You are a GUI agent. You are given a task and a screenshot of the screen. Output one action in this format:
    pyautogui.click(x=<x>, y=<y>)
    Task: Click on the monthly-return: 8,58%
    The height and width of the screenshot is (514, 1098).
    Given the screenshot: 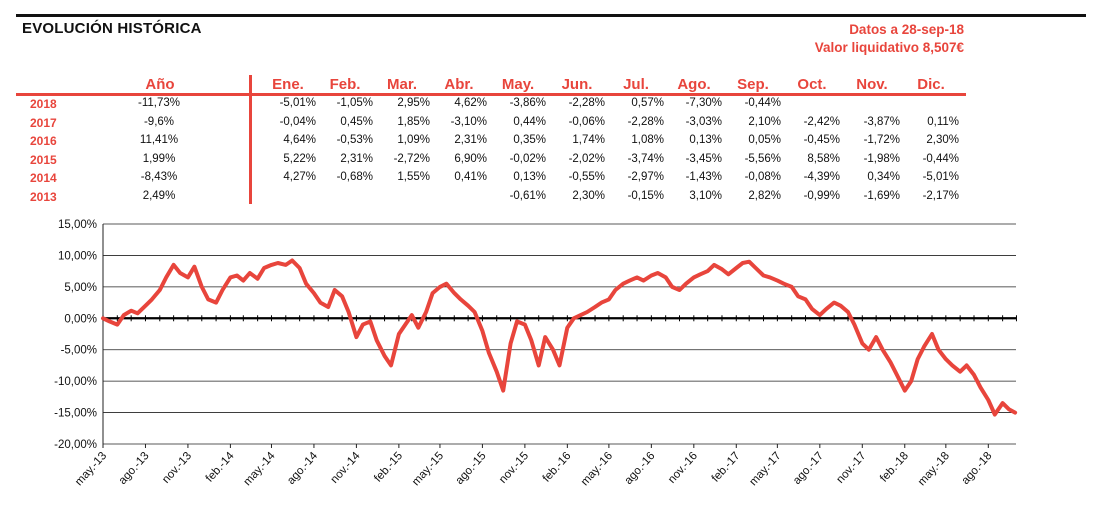 What is the action you would take?
    pyautogui.click(x=823, y=158)
    